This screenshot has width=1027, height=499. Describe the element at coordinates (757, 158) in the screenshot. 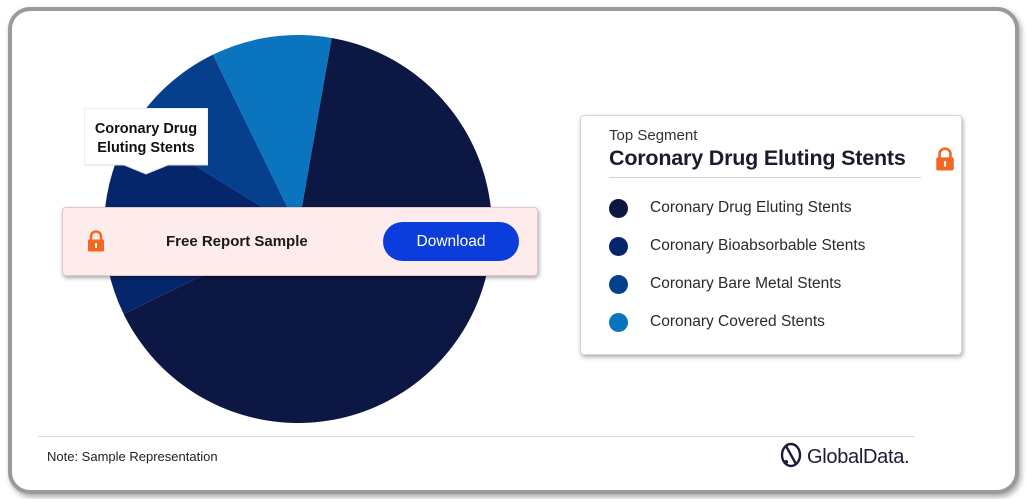

I see `panel-title: Coronary Drug Eluting Stents` at that location.